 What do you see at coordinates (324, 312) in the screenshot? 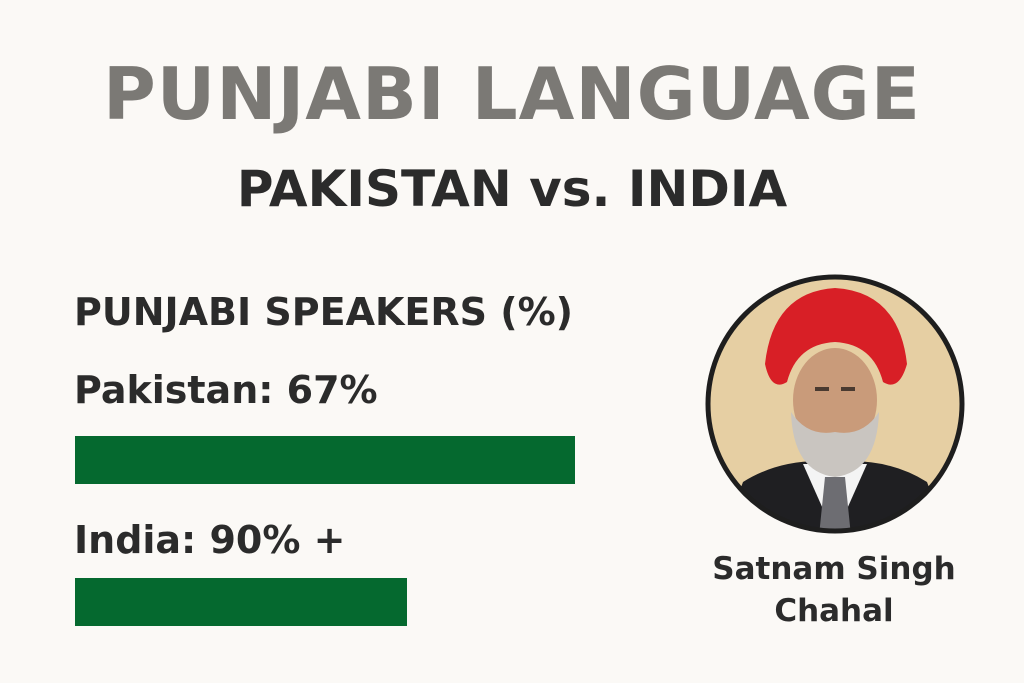
I see `section-heading: PUNJABI SPEAKERS (%)` at bounding box center [324, 312].